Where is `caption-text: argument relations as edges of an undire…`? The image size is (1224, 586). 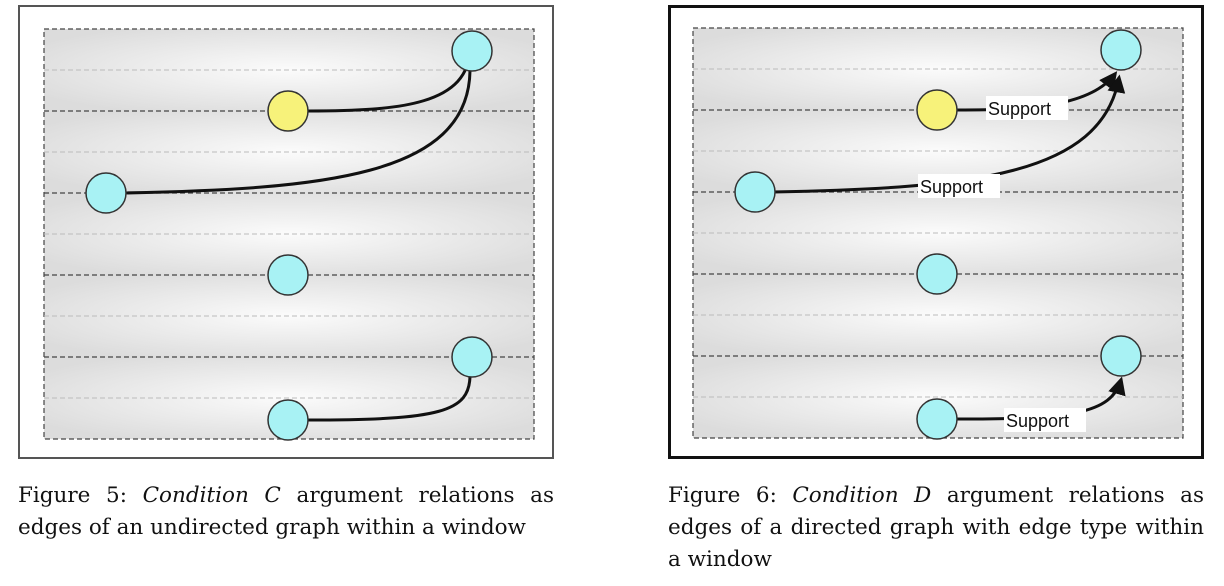 caption-text: argument relations as edges of an undire… is located at coordinates (286, 511).